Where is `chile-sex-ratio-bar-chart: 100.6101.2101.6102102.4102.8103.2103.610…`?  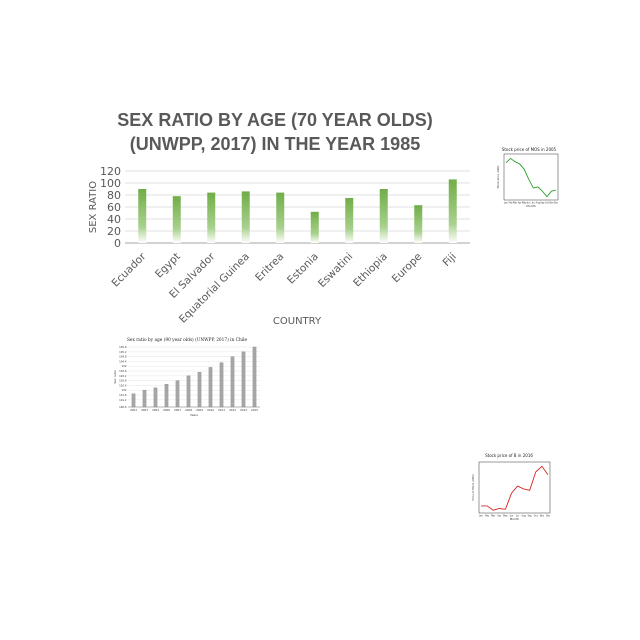 chile-sex-ratio-bar-chart: 100.6101.2101.6102102.4102.8103.2103.610… is located at coordinates (186, 381).